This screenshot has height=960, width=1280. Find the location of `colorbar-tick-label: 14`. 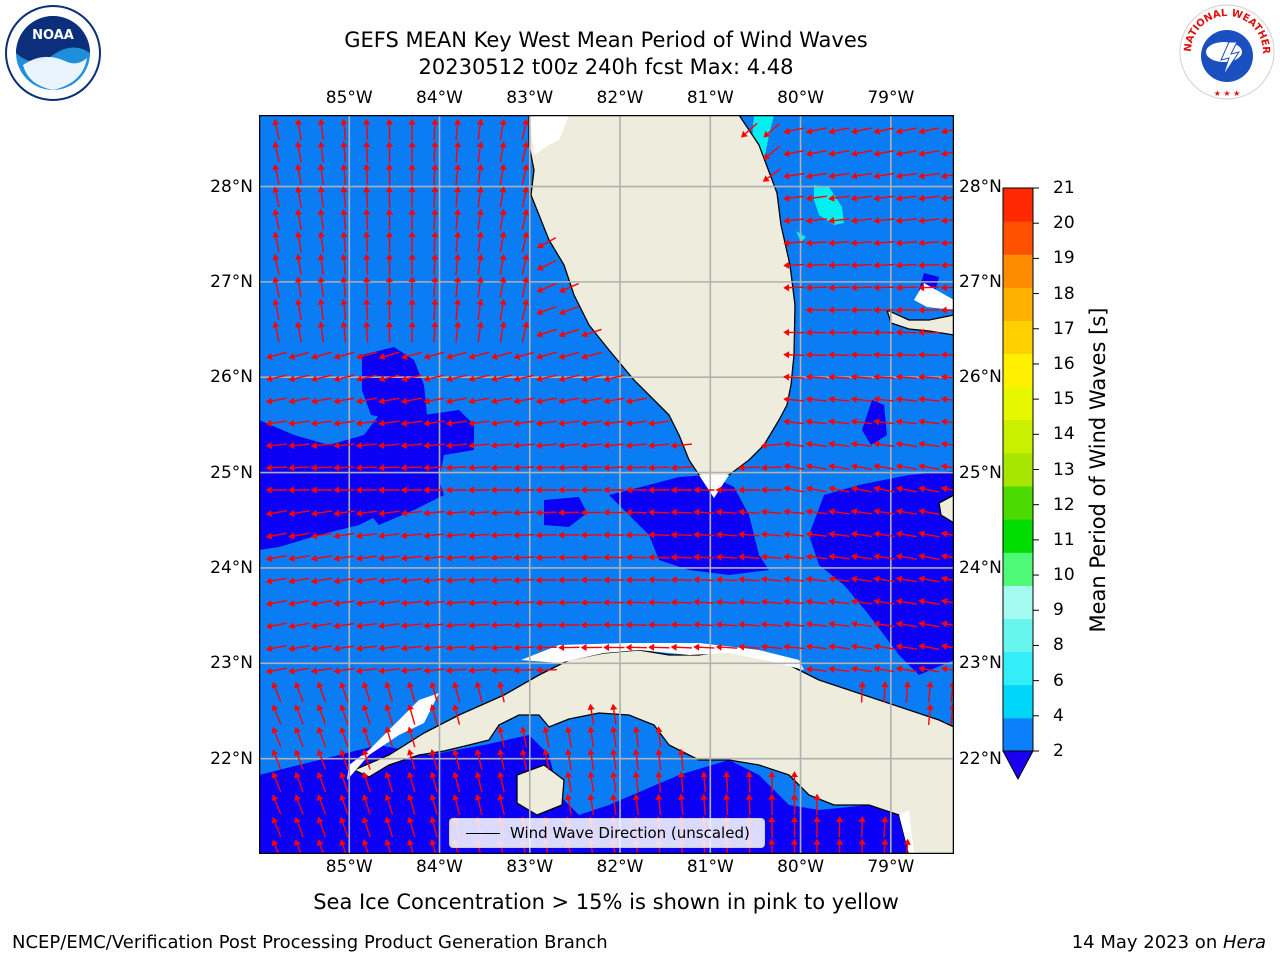

colorbar-tick-label: 14 is located at coordinates (1064, 434).